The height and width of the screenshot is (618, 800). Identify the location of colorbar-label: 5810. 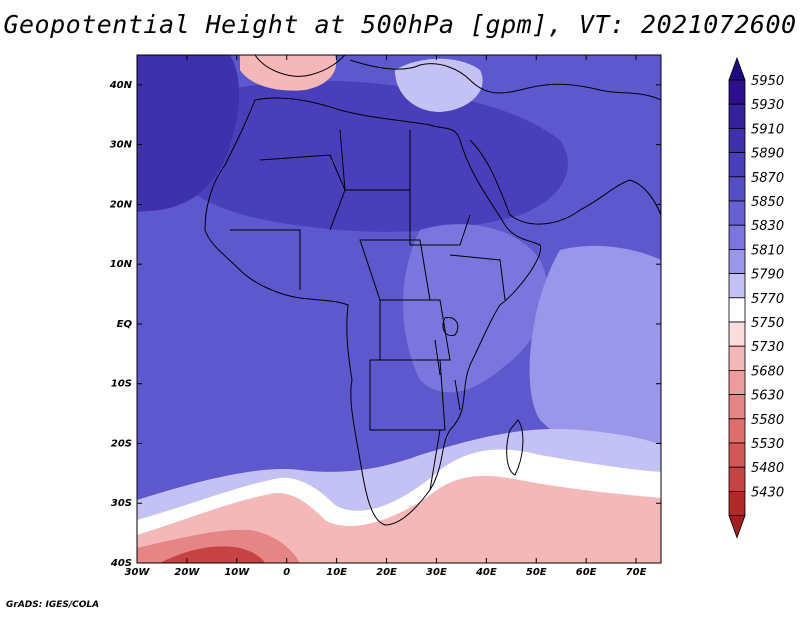
(767, 250).